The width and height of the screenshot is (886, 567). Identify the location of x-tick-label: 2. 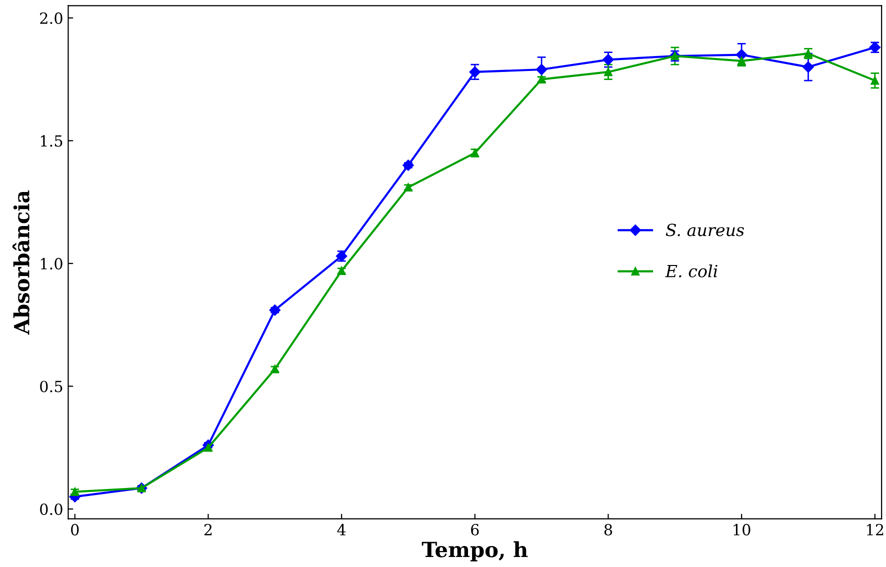
(208, 530).